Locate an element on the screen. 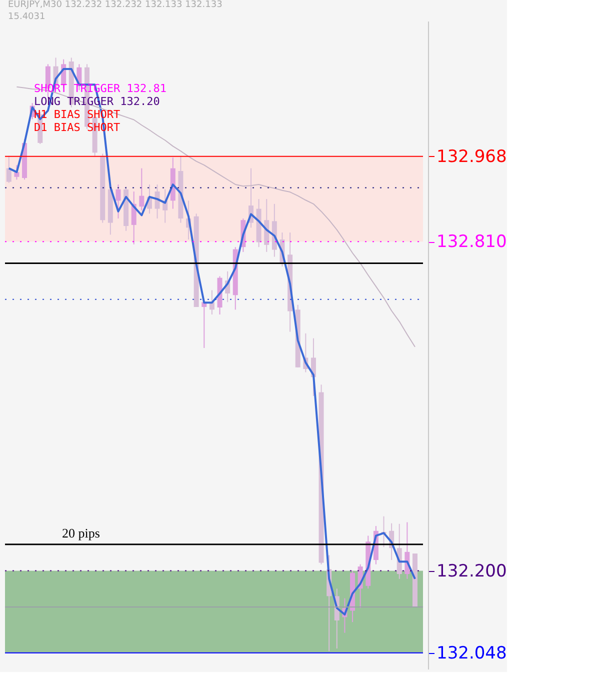  chart-subtitle: 15.4031 is located at coordinates (27, 17).